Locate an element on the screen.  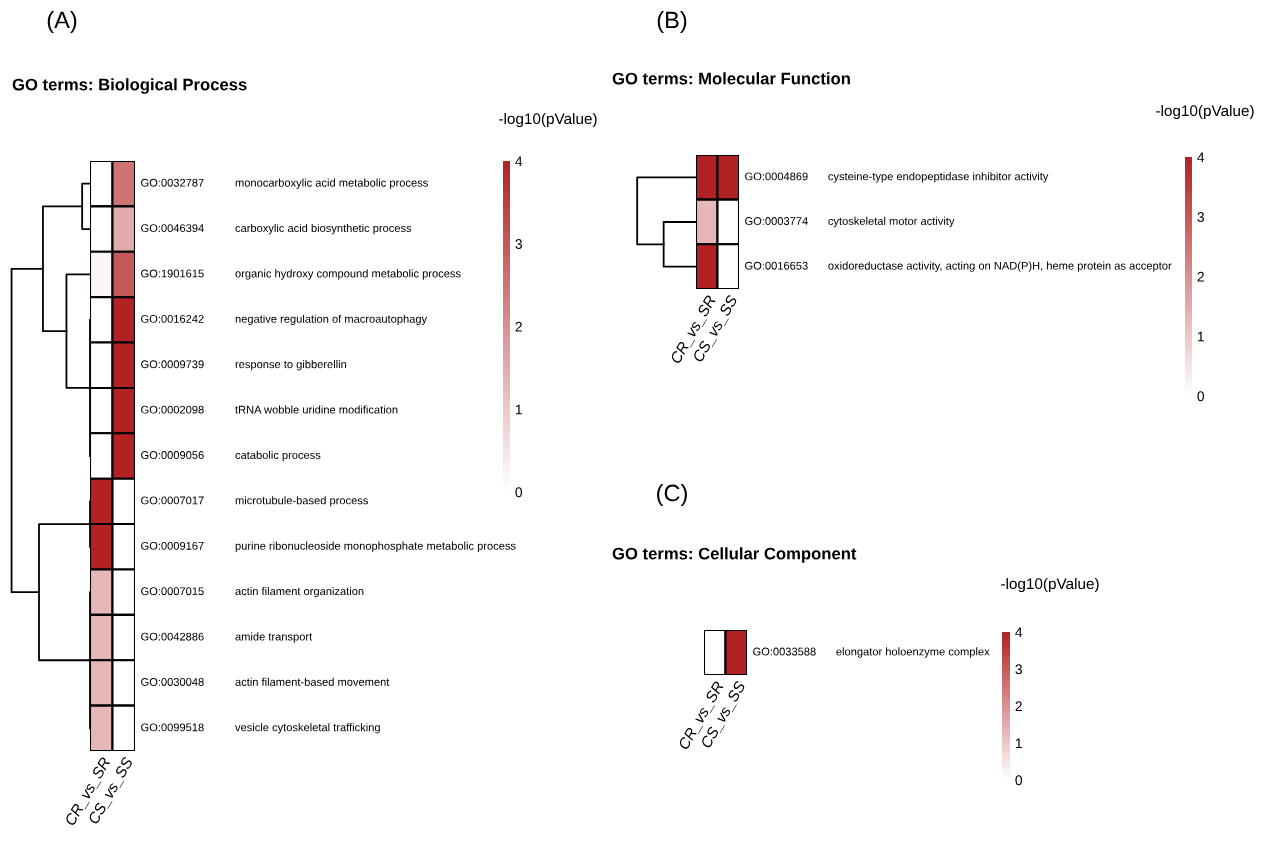
y-tick-label: GO:0007017 is located at coordinates (172, 500).